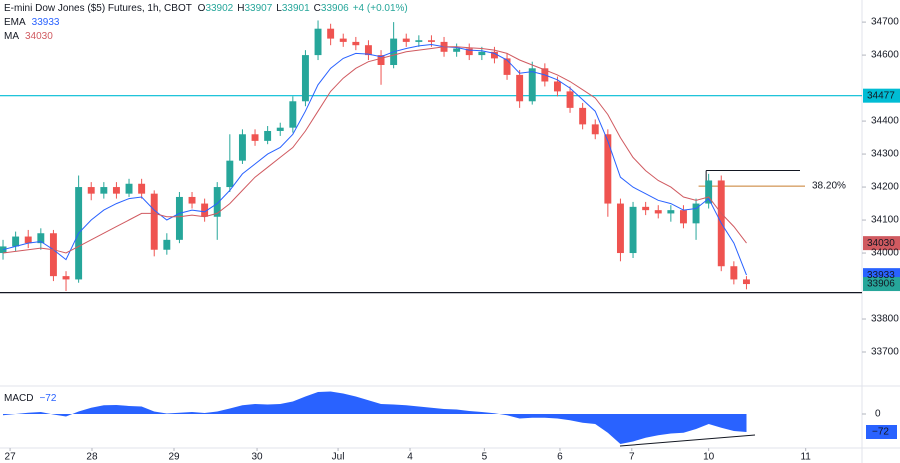  I want to click on legend-value: 33933, so click(46, 22).